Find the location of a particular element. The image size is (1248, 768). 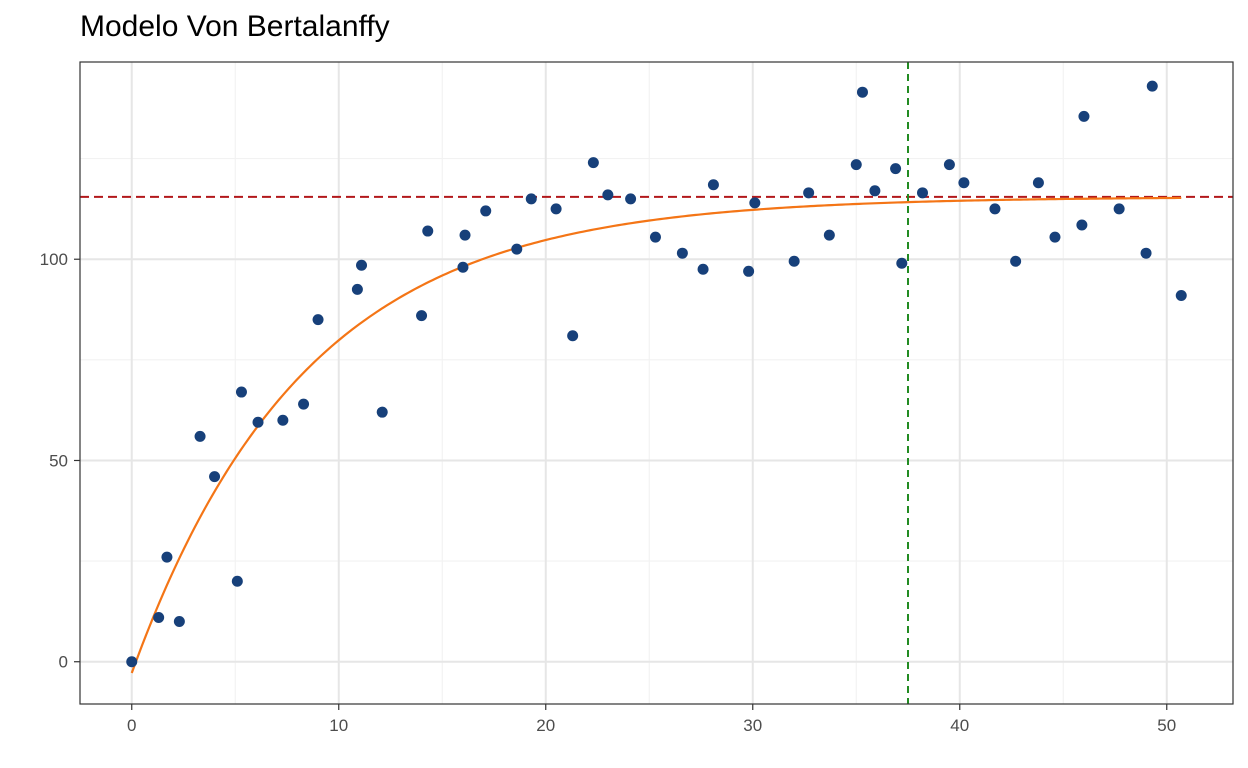

y-tick-label: 50 is located at coordinates (58, 460).